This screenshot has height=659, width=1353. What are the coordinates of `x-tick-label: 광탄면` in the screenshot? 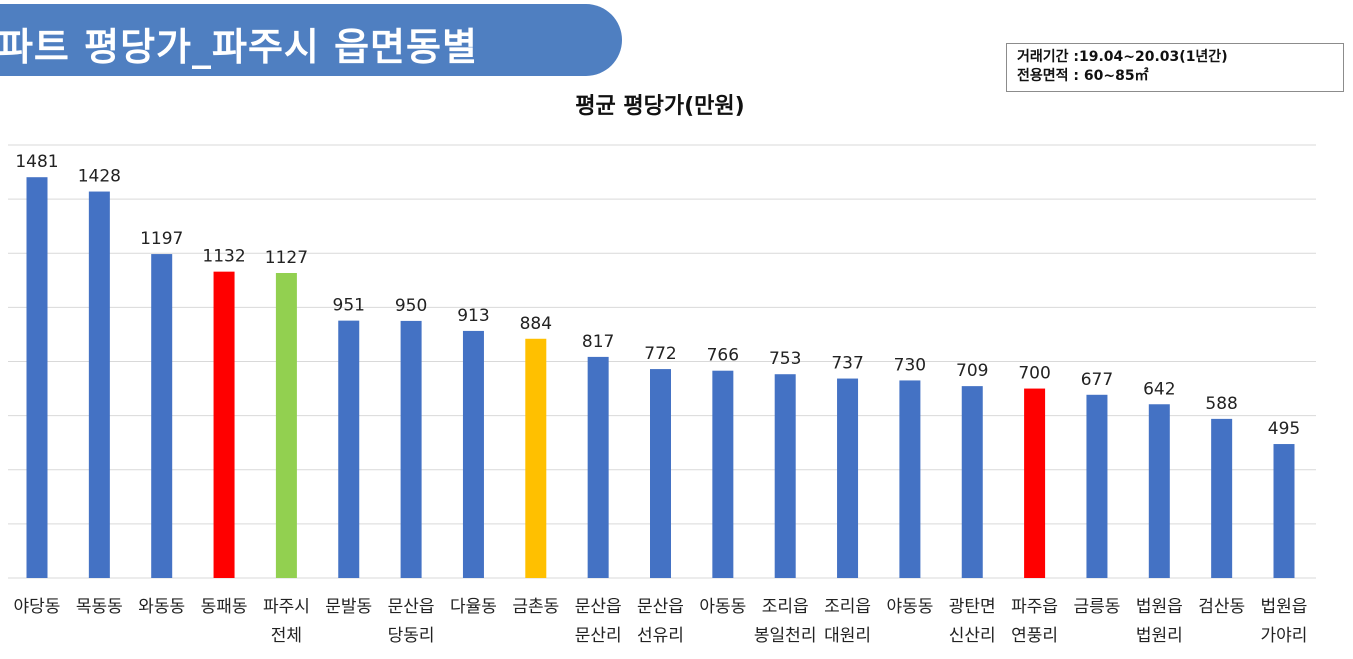 It's located at (972, 607).